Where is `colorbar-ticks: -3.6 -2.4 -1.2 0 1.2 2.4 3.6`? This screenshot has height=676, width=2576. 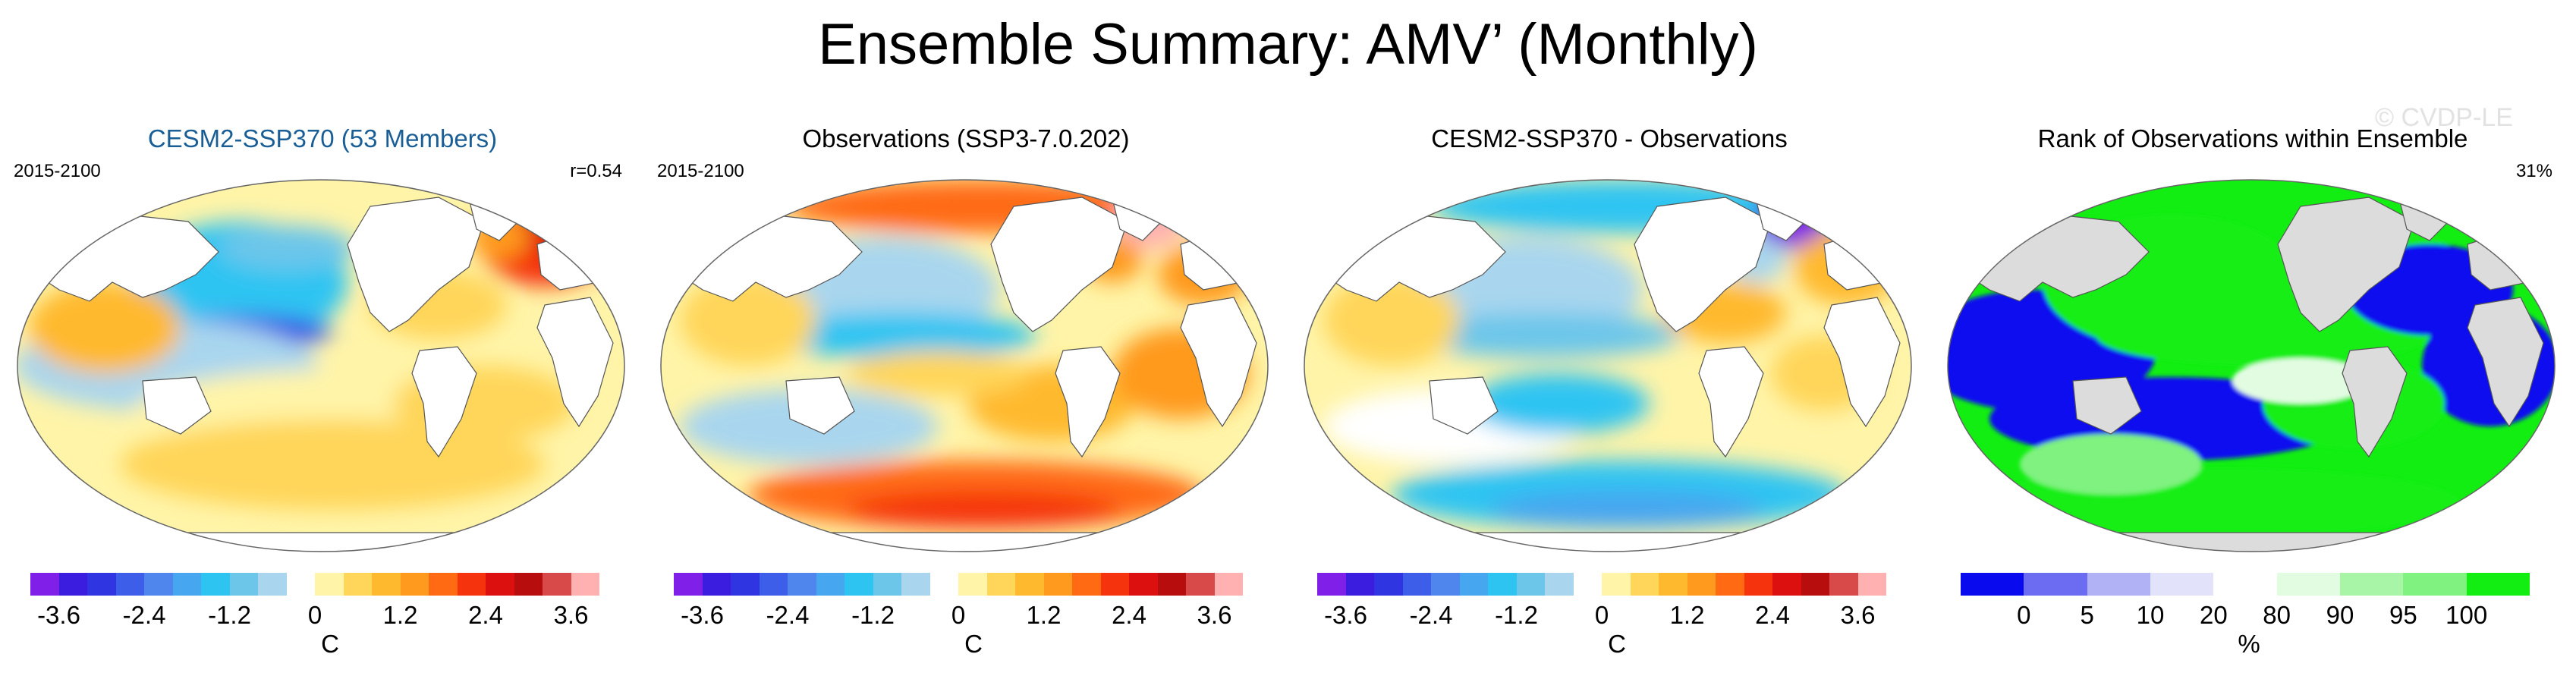
colorbar-ticks: -3.6 -2.4 -1.2 0 1.2 2.4 3.6 is located at coordinates (958, 616).